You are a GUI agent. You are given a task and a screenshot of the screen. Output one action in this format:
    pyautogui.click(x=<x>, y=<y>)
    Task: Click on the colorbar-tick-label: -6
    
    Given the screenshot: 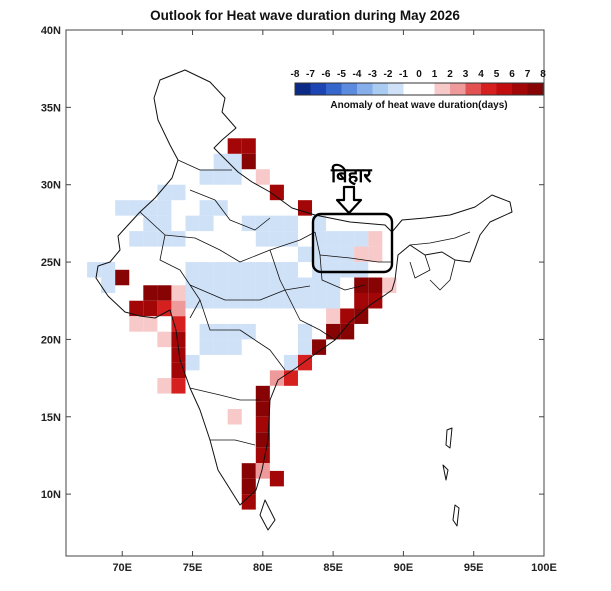 What is the action you would take?
    pyautogui.click(x=326, y=74)
    